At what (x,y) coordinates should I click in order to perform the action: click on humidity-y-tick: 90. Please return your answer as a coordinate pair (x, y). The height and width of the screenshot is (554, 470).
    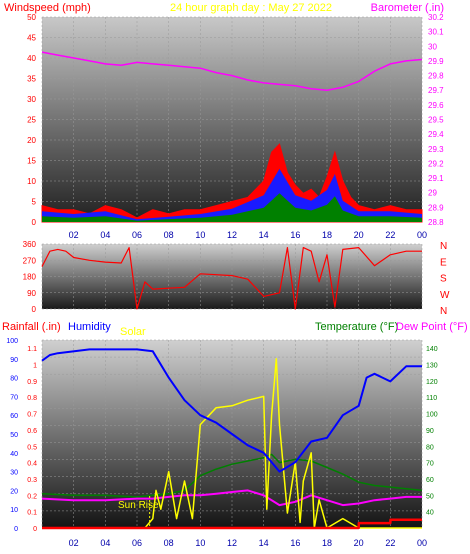
    Looking at the image, I should click on (14, 360).